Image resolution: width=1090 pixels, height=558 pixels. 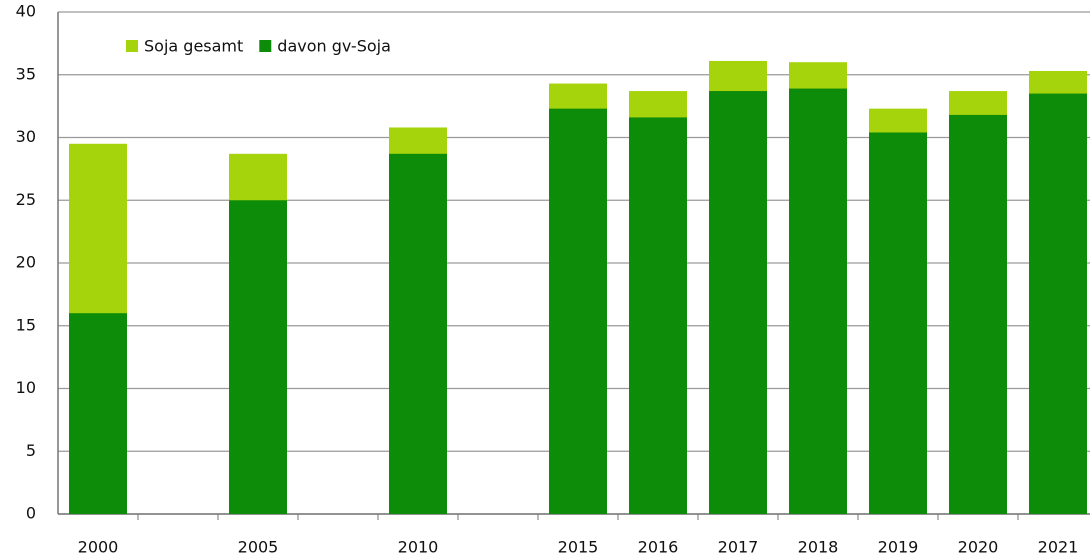 What do you see at coordinates (658, 547) in the screenshot?
I see `x-tick-label: 2016` at bounding box center [658, 547].